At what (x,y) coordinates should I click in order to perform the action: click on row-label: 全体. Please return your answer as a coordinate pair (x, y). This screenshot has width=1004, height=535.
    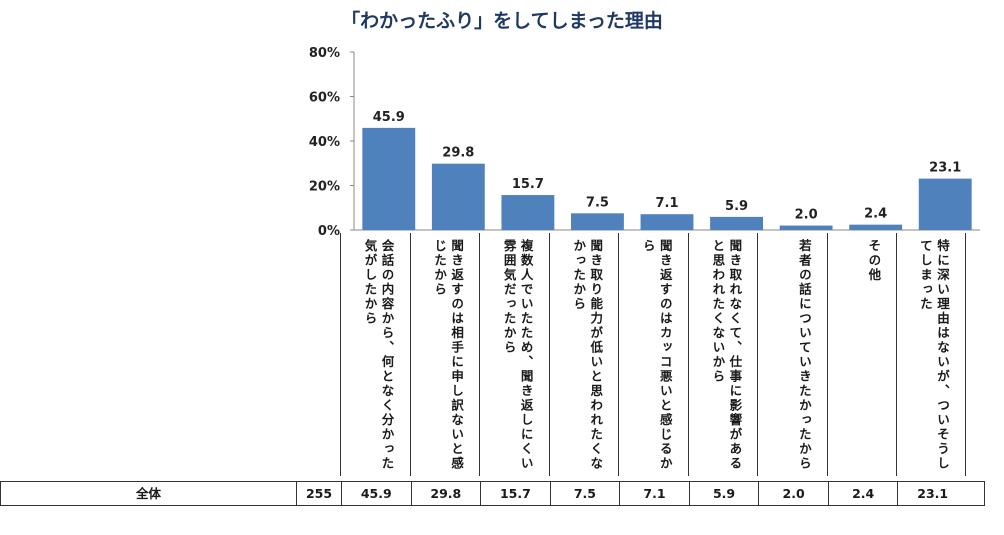
    Looking at the image, I should click on (148, 493).